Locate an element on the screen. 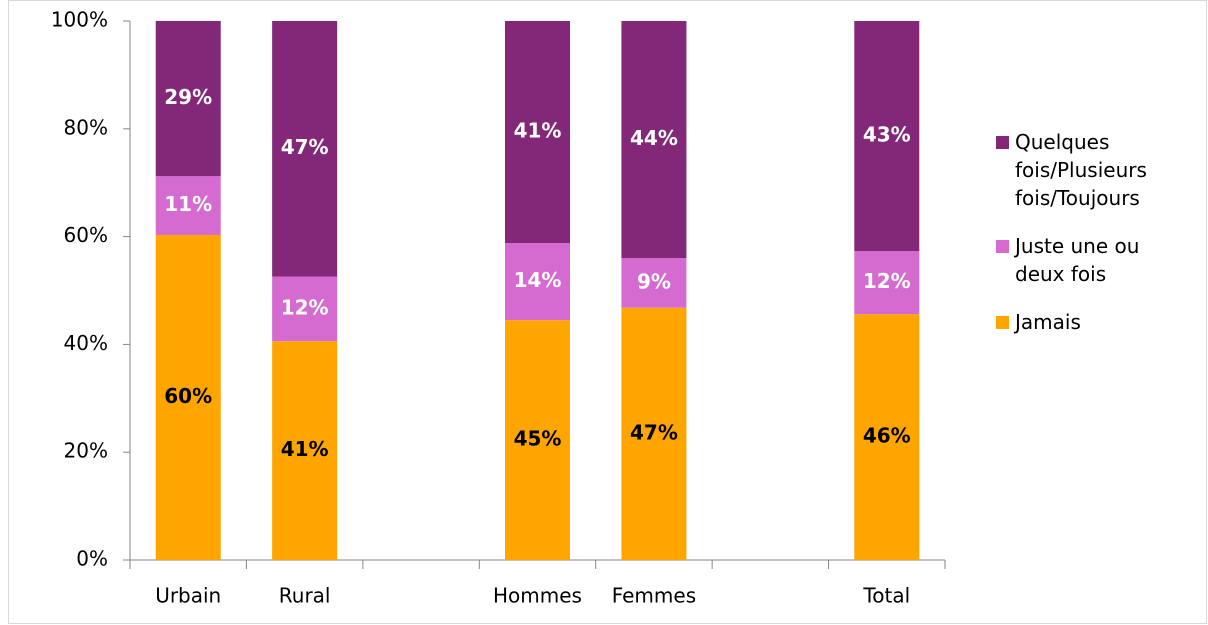 The height and width of the screenshot is (625, 1208). data-label: 44% is located at coordinates (654, 138).